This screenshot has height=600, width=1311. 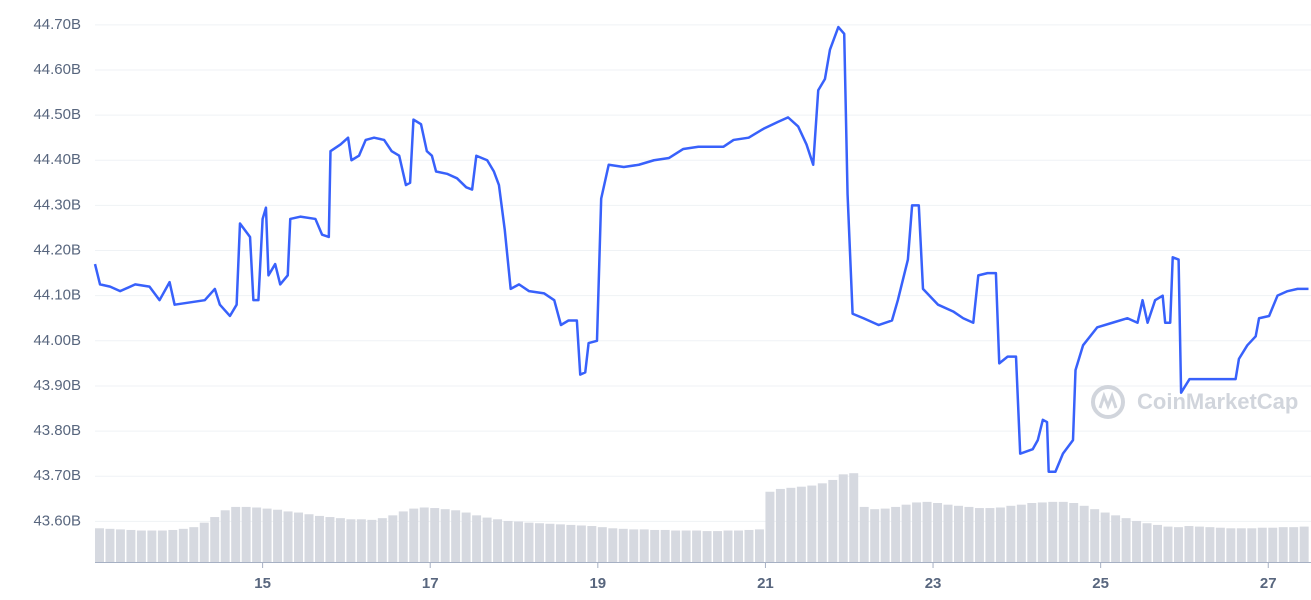 What do you see at coordinates (57, 159) in the screenshot?
I see `y-tick-label: 44.40B` at bounding box center [57, 159].